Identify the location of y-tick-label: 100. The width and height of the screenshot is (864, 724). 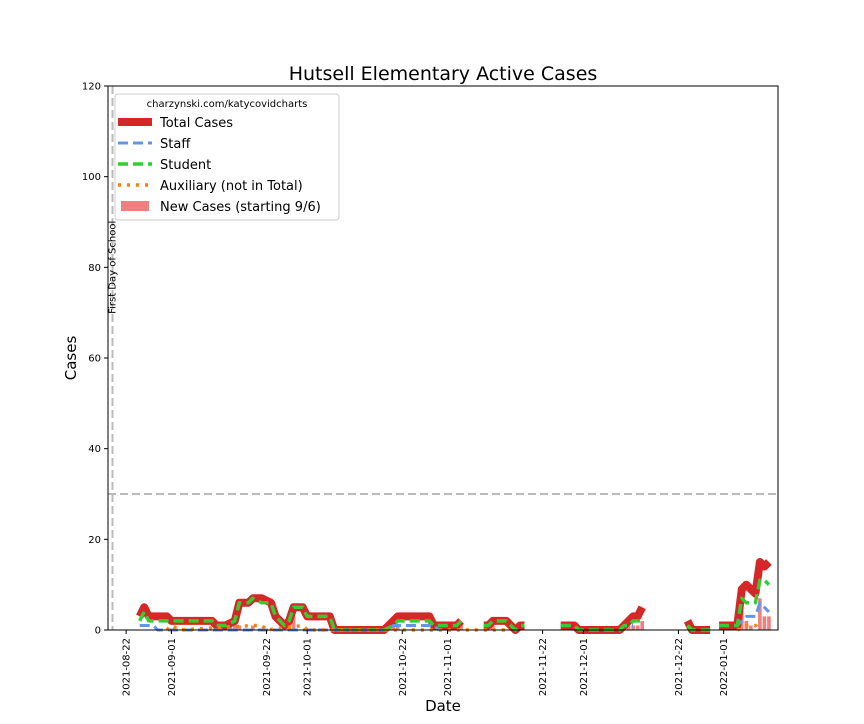
(91, 177).